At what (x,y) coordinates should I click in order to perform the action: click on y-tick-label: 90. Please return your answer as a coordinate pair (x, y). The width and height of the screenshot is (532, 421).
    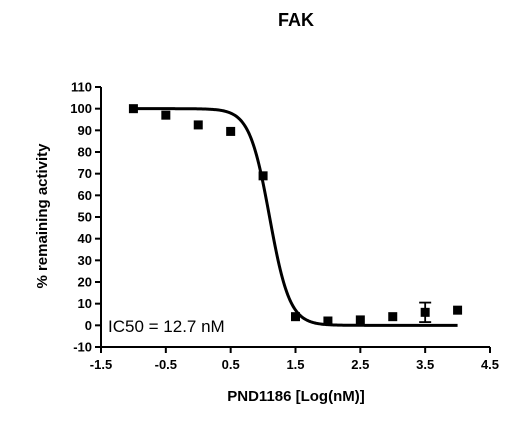
    Looking at the image, I should click on (85, 130).